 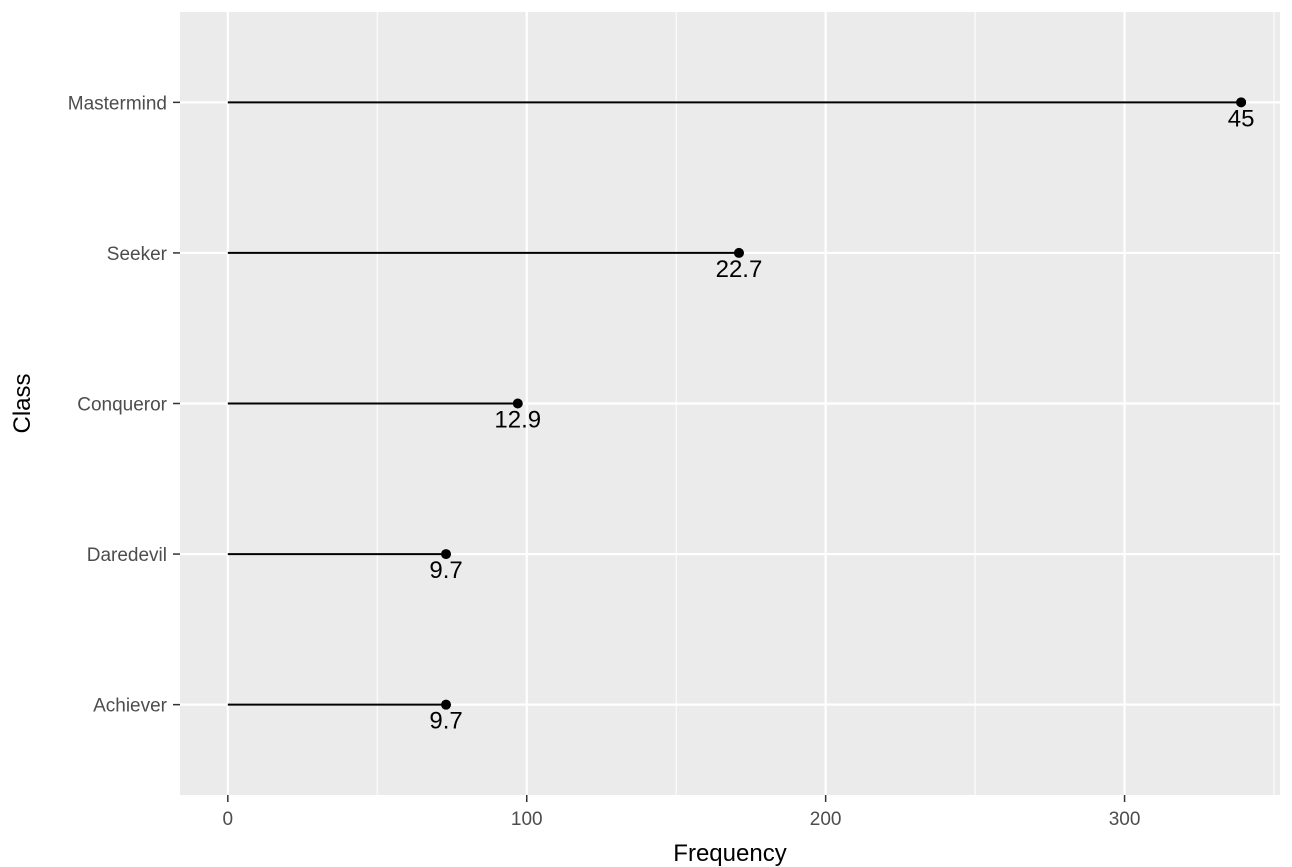 What do you see at coordinates (22, 403) in the screenshot?
I see `y-axis-title: Class` at bounding box center [22, 403].